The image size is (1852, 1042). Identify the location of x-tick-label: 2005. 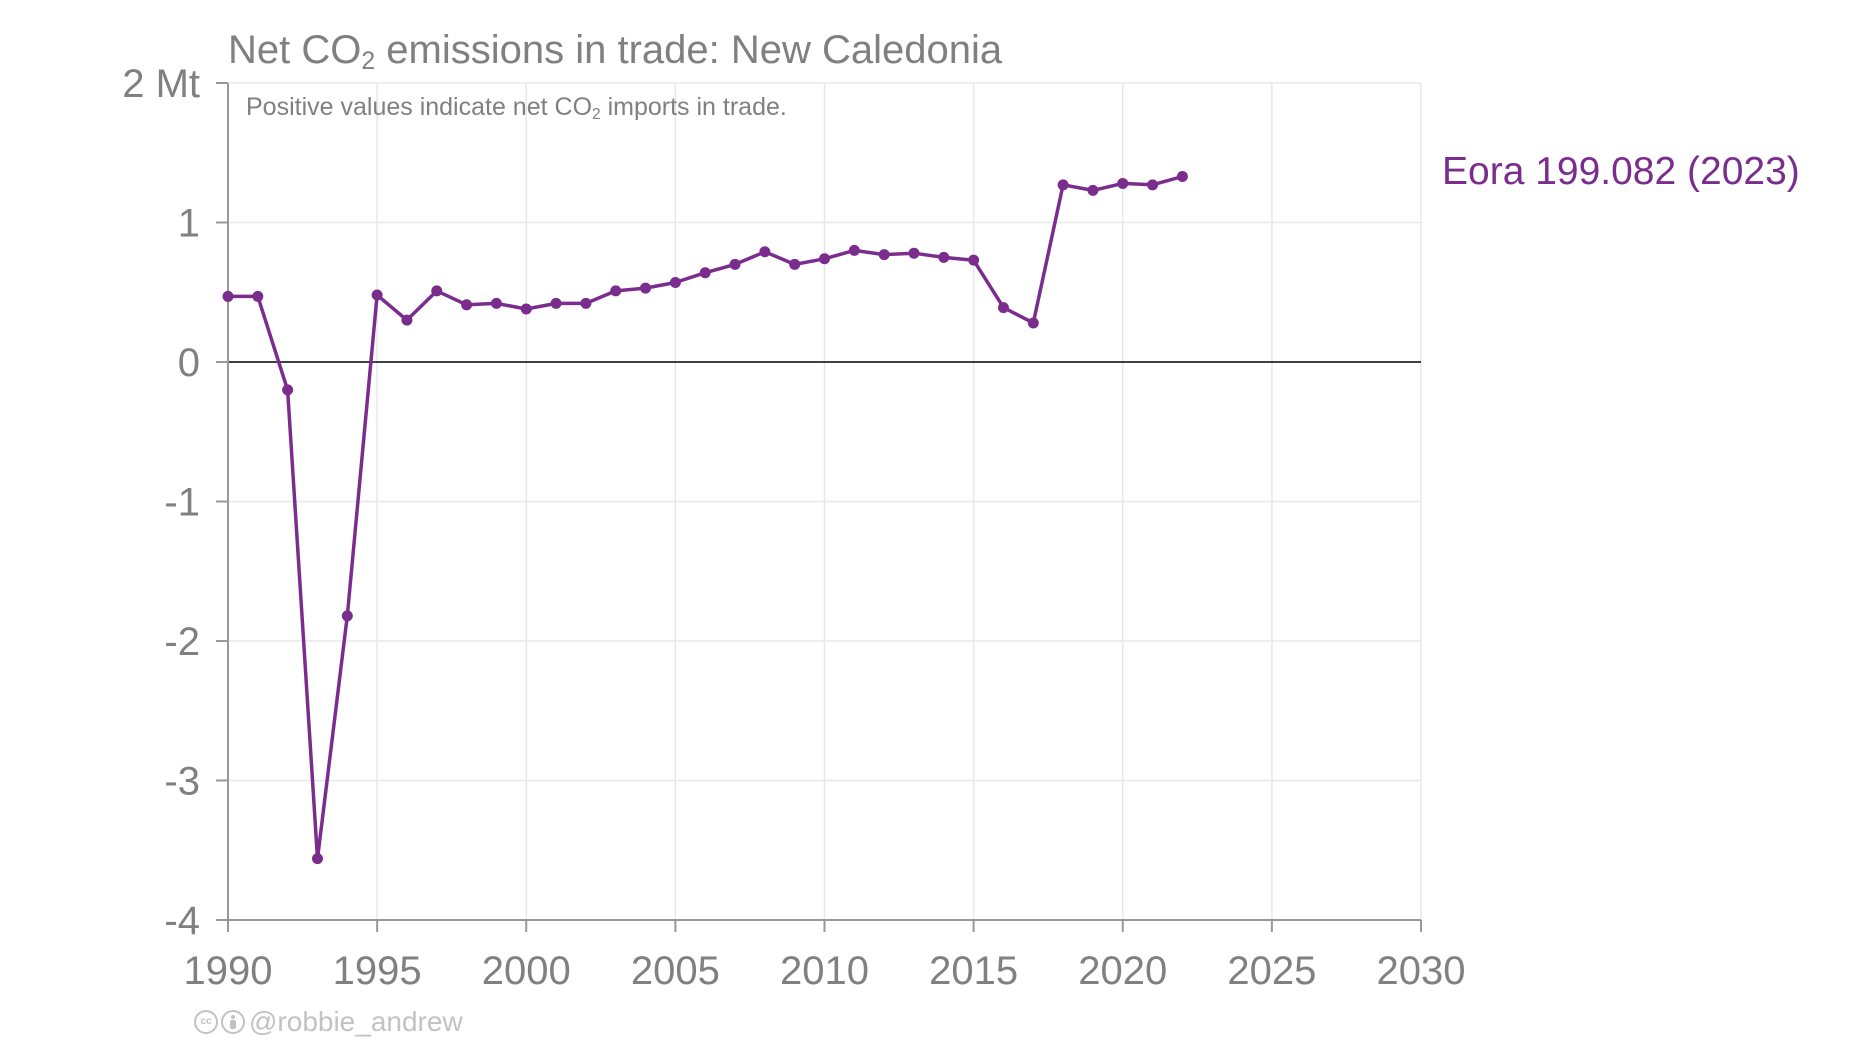
(675, 971).